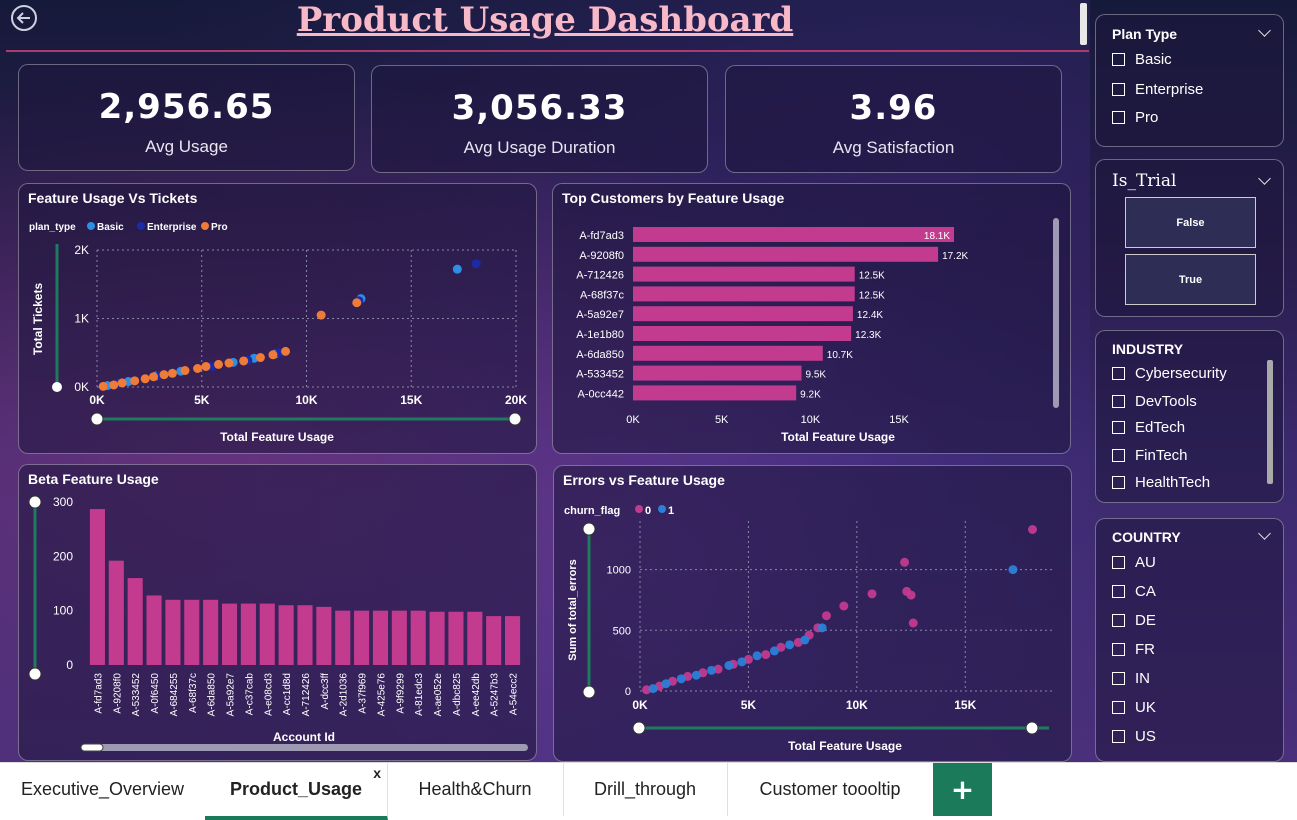 Image resolution: width=1297 pixels, height=820 pixels. Describe the element at coordinates (1131, 678) in the screenshot. I see `slicer-option-in: IN` at that location.